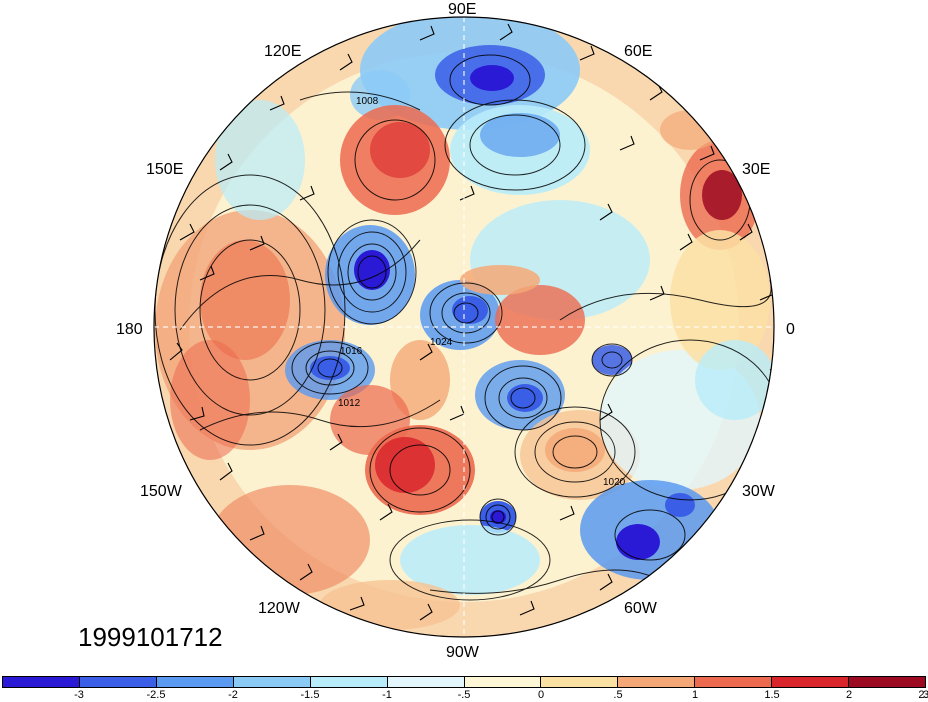 This screenshot has height=702, width=928. What do you see at coordinates (282, 51) in the screenshot?
I see `lon-label-120e: 120E` at bounding box center [282, 51].